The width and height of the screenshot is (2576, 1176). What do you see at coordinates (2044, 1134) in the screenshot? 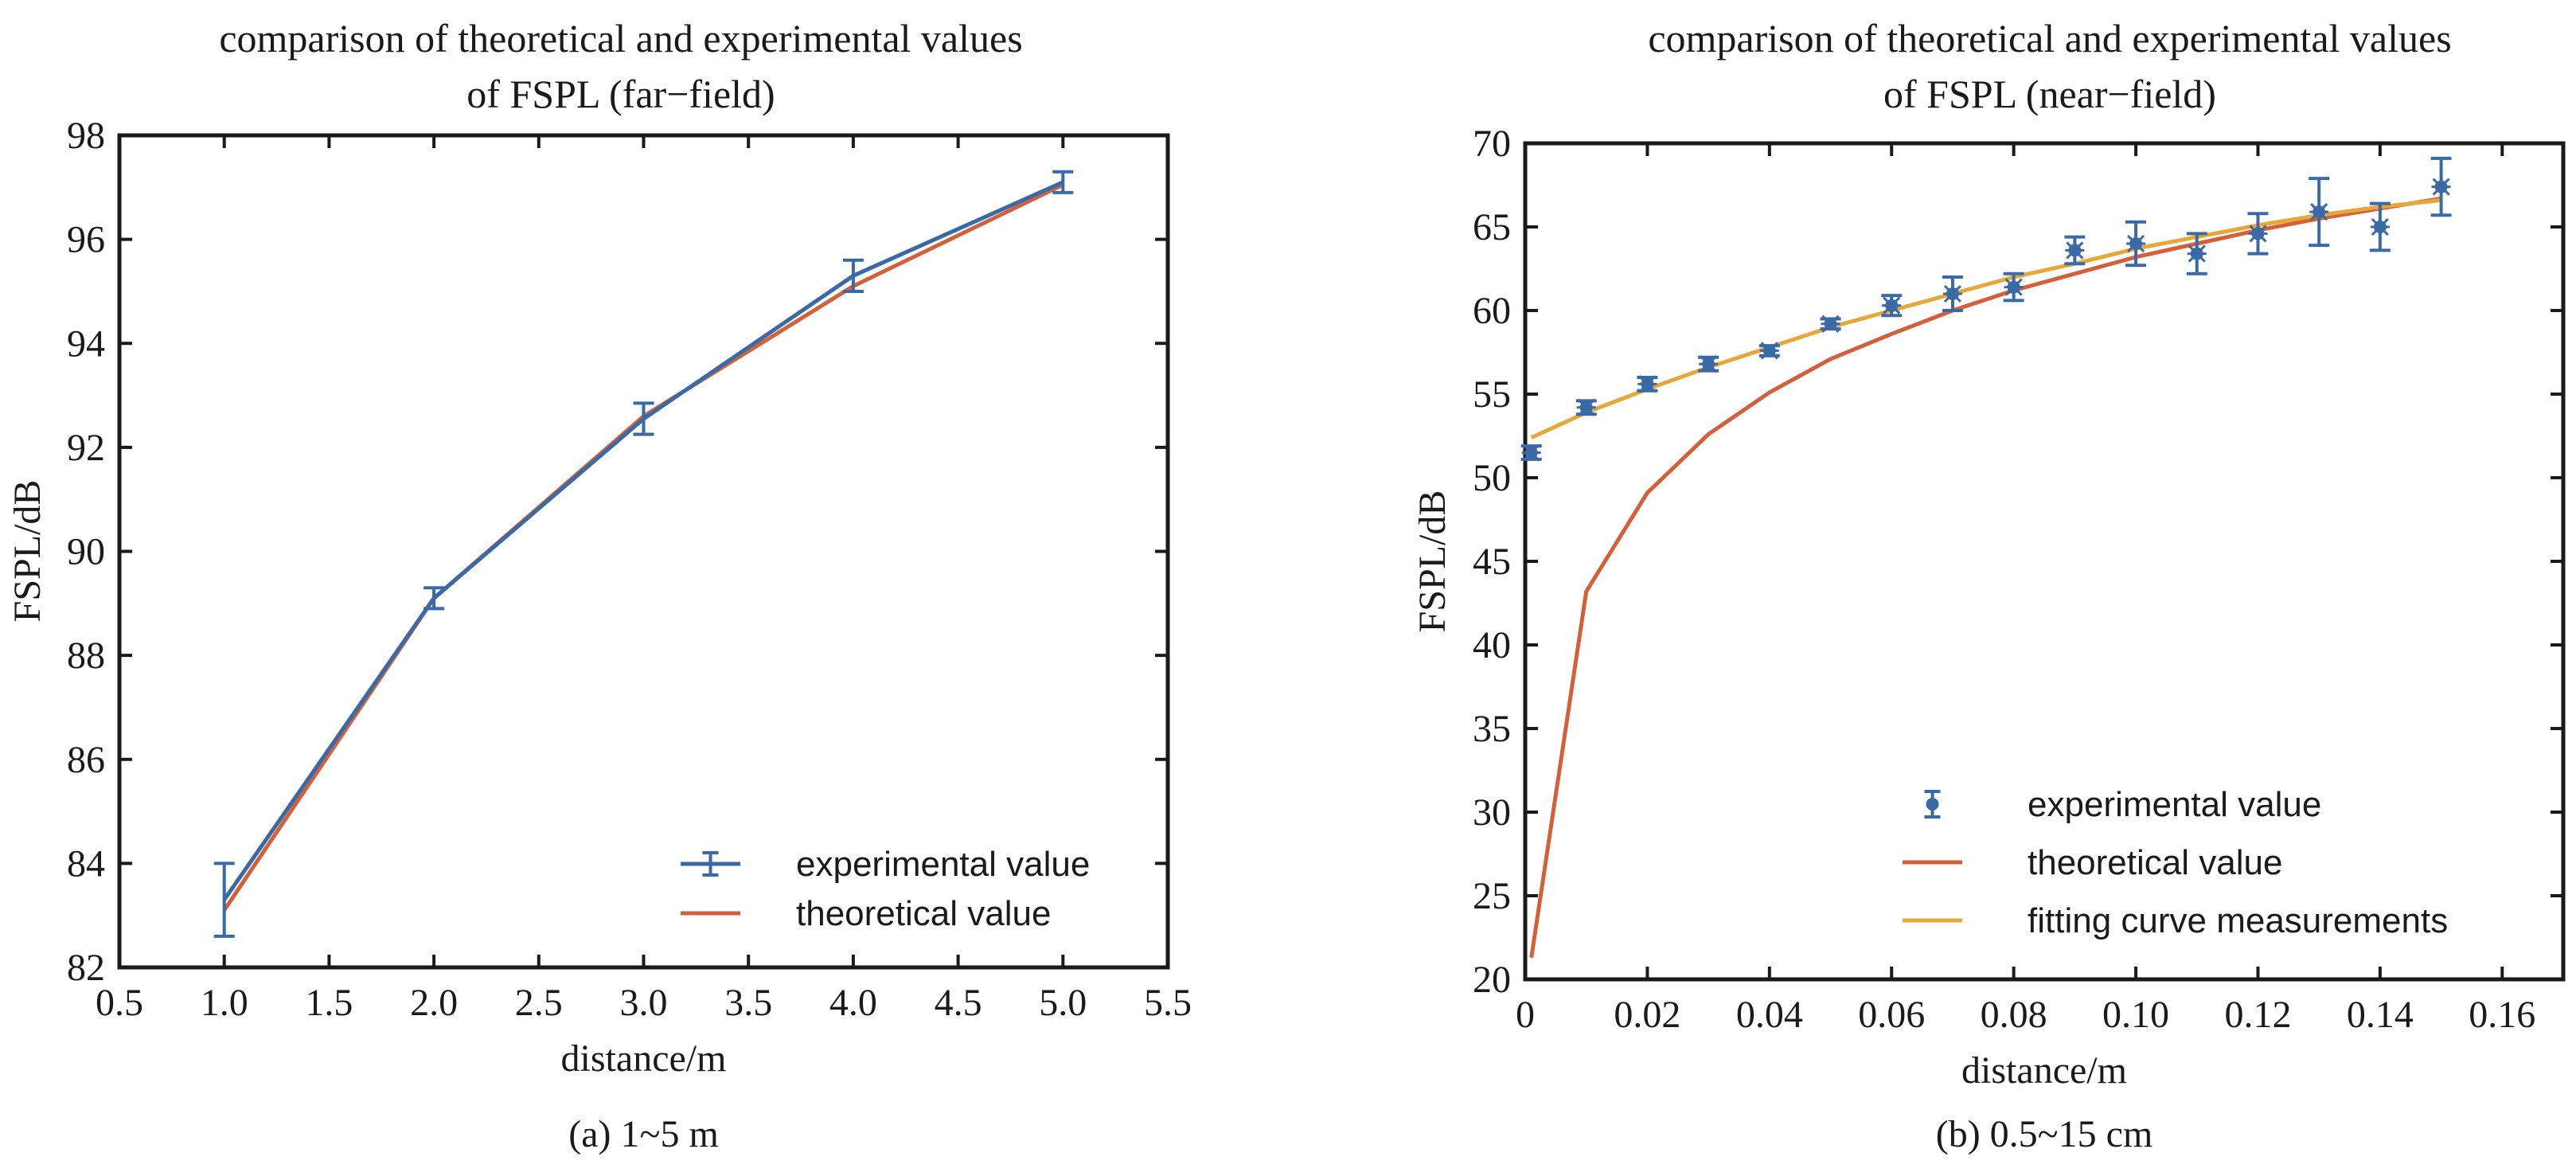
I see `figure-caption: (b) 0.5~15 cm` at bounding box center [2044, 1134].